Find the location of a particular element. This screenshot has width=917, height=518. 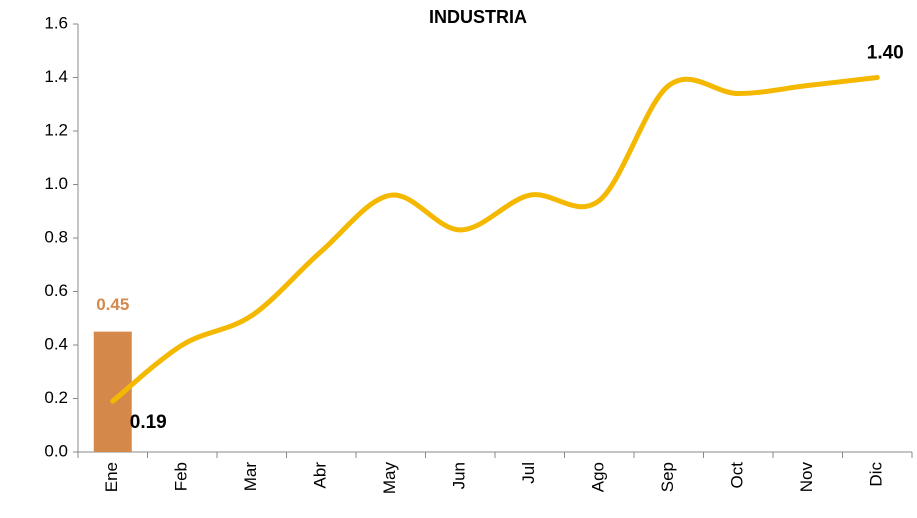

x-tick-label: Nov is located at coordinates (806, 477).